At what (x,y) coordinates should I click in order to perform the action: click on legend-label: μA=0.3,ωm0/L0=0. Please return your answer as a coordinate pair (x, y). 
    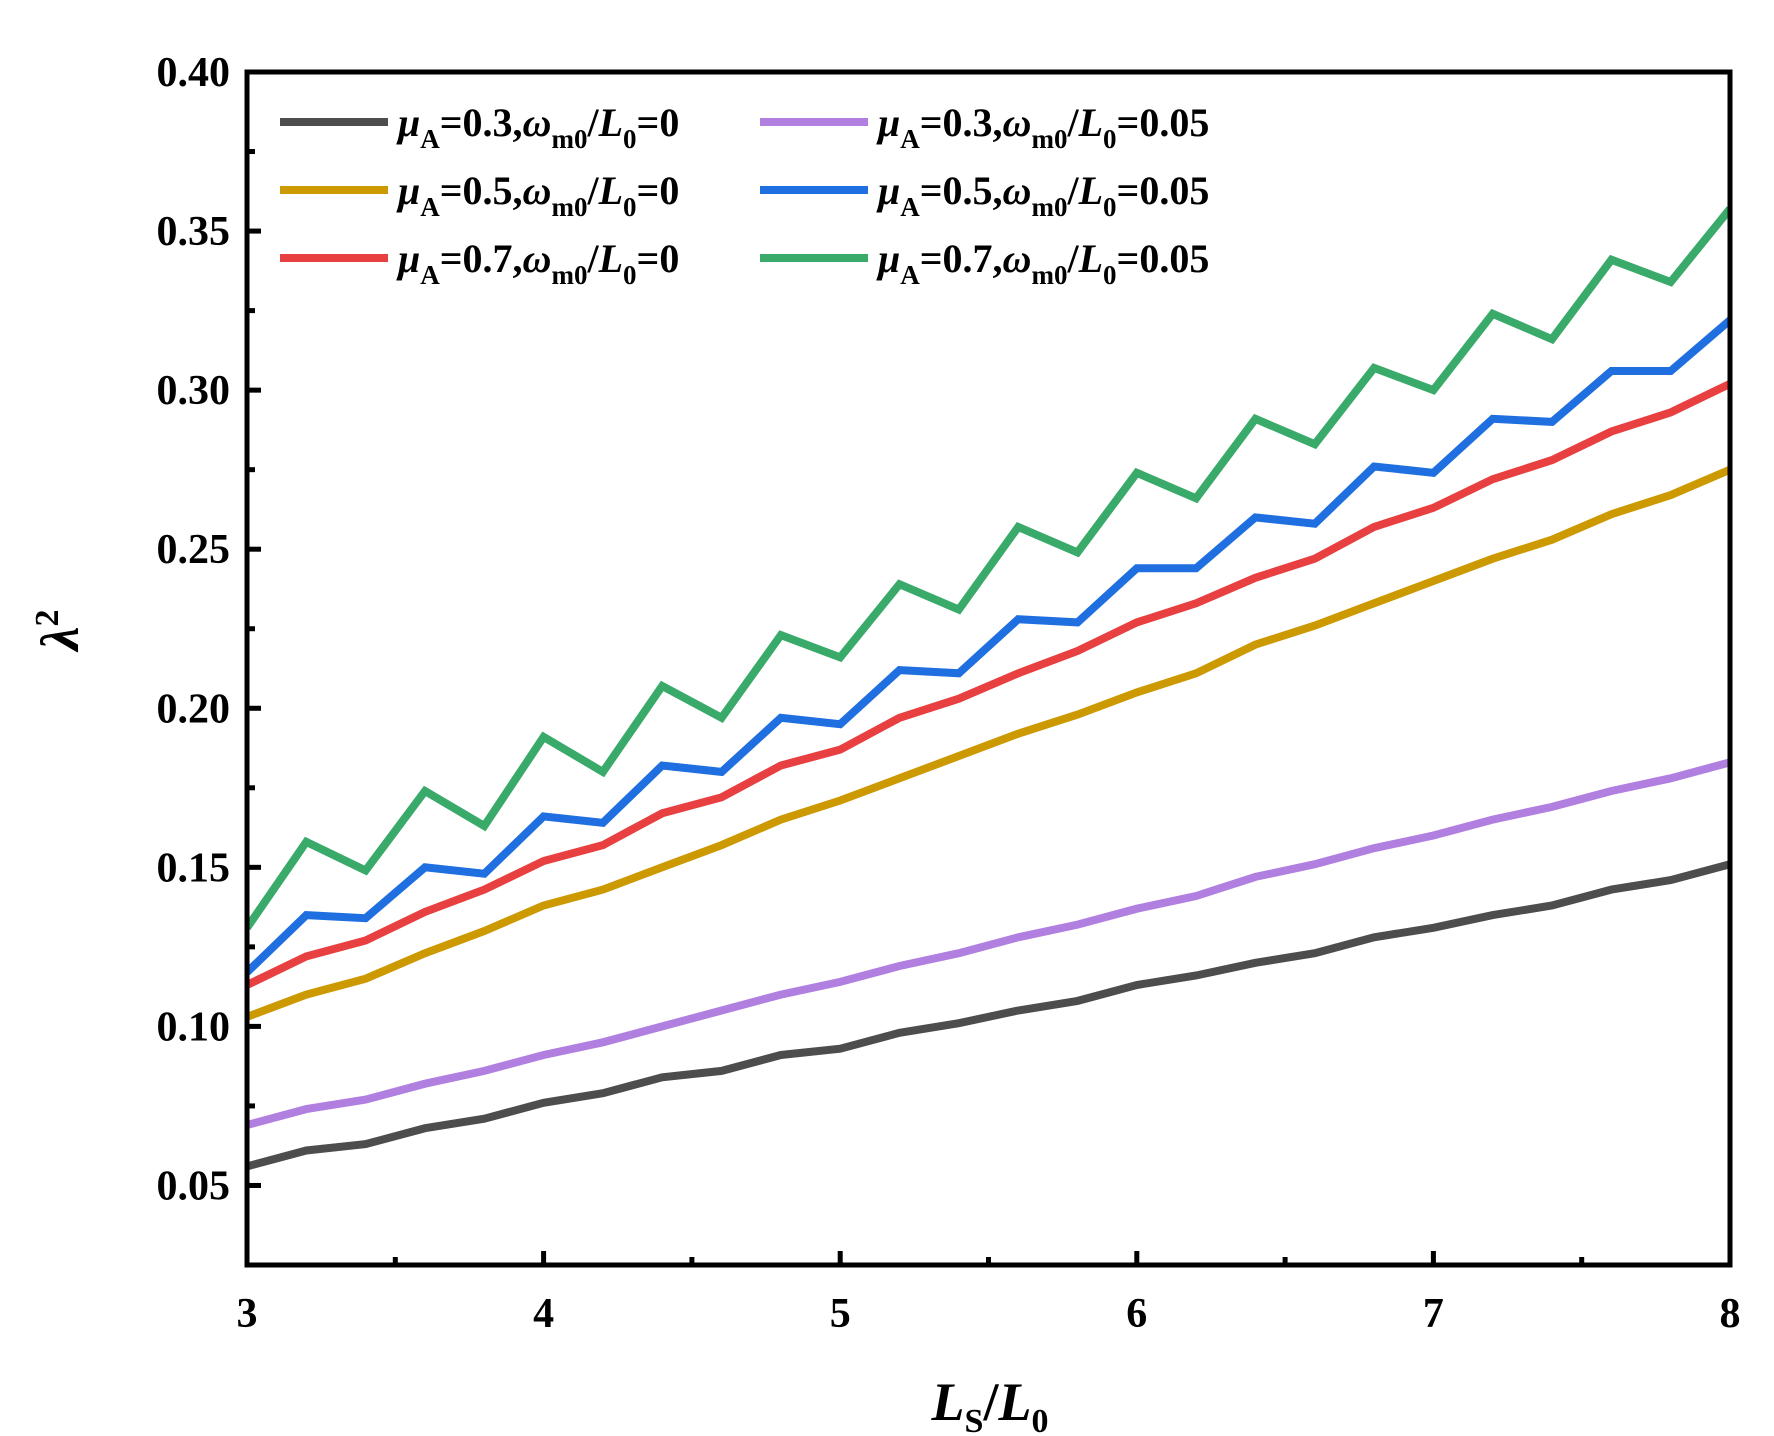
    Looking at the image, I should click on (537, 127).